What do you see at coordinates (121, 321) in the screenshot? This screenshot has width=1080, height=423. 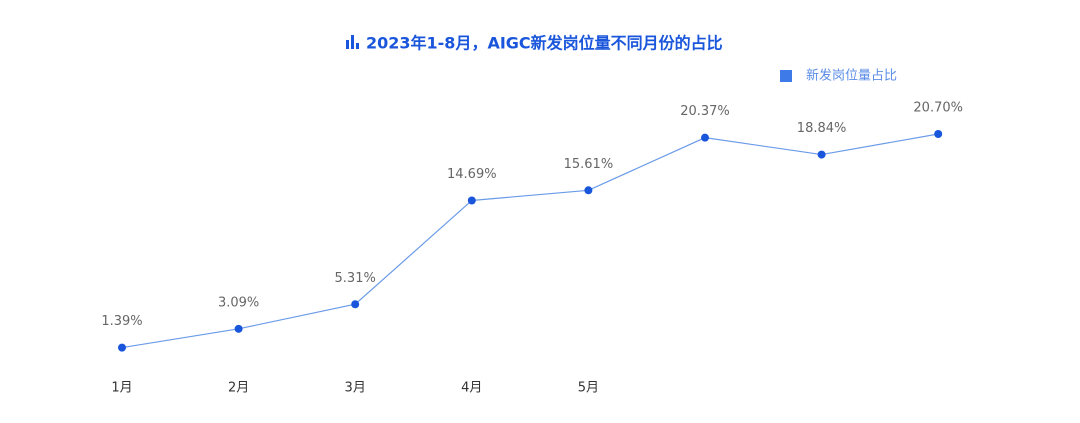 I see `value-label: 1.39%` at bounding box center [121, 321].